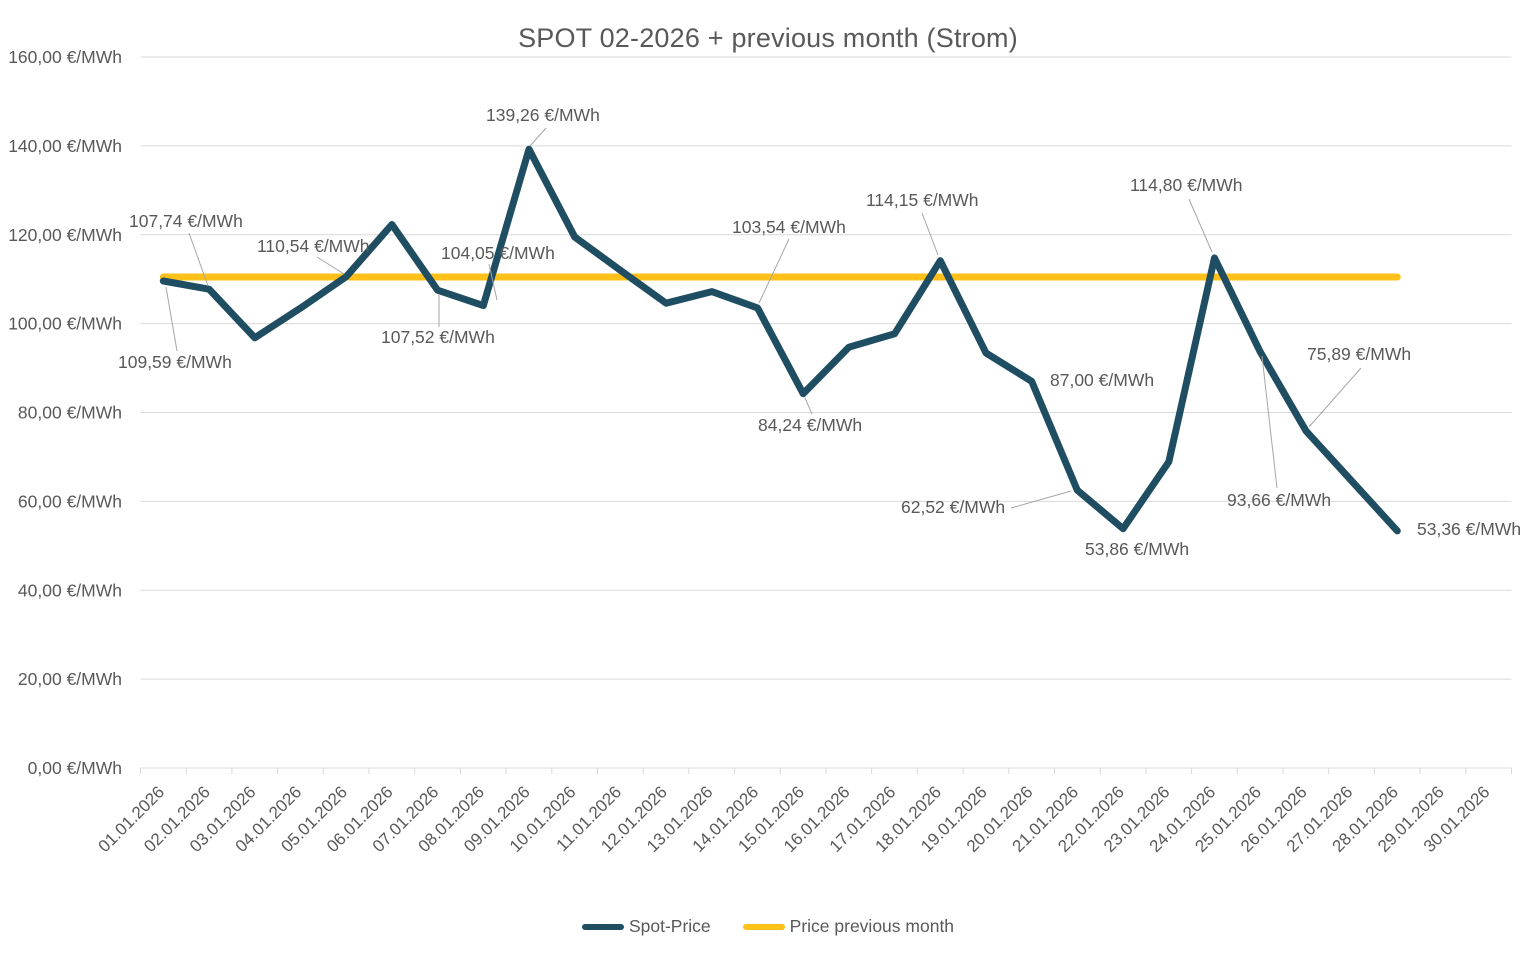 The height and width of the screenshot is (960, 1536). I want to click on data-label: 104,05 €/MWh, so click(498, 253).